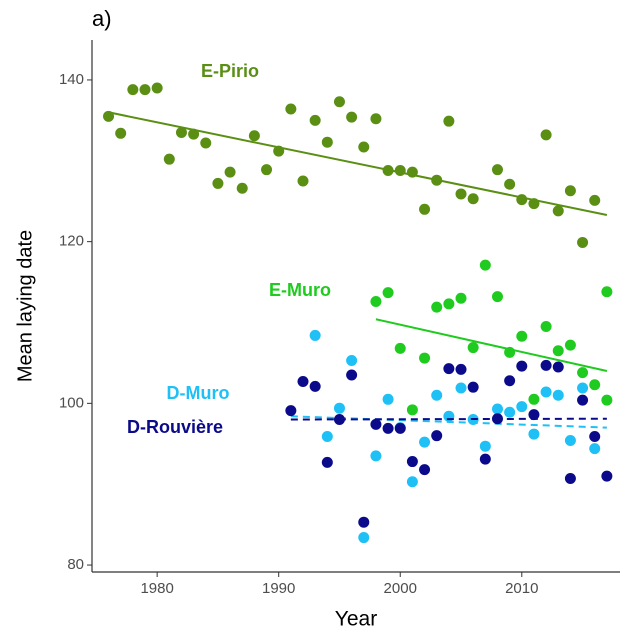 This screenshot has height=642, width=626. What do you see at coordinates (25, 306) in the screenshot?
I see `y-axis-label: Mean laying date` at bounding box center [25, 306].